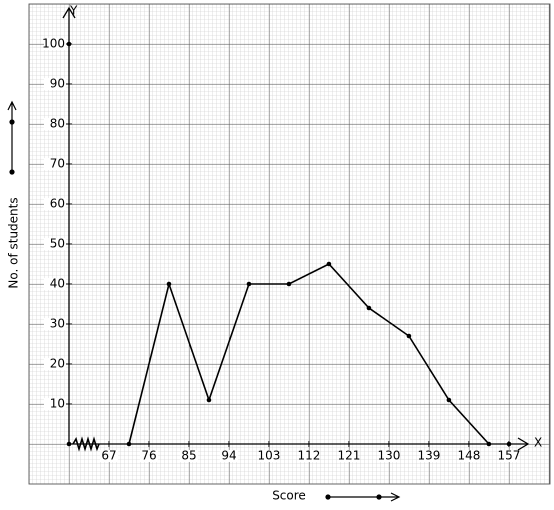  What do you see at coordinates (363, 497) in the screenshot?
I see `x-label-arrow` at bounding box center [363, 497].